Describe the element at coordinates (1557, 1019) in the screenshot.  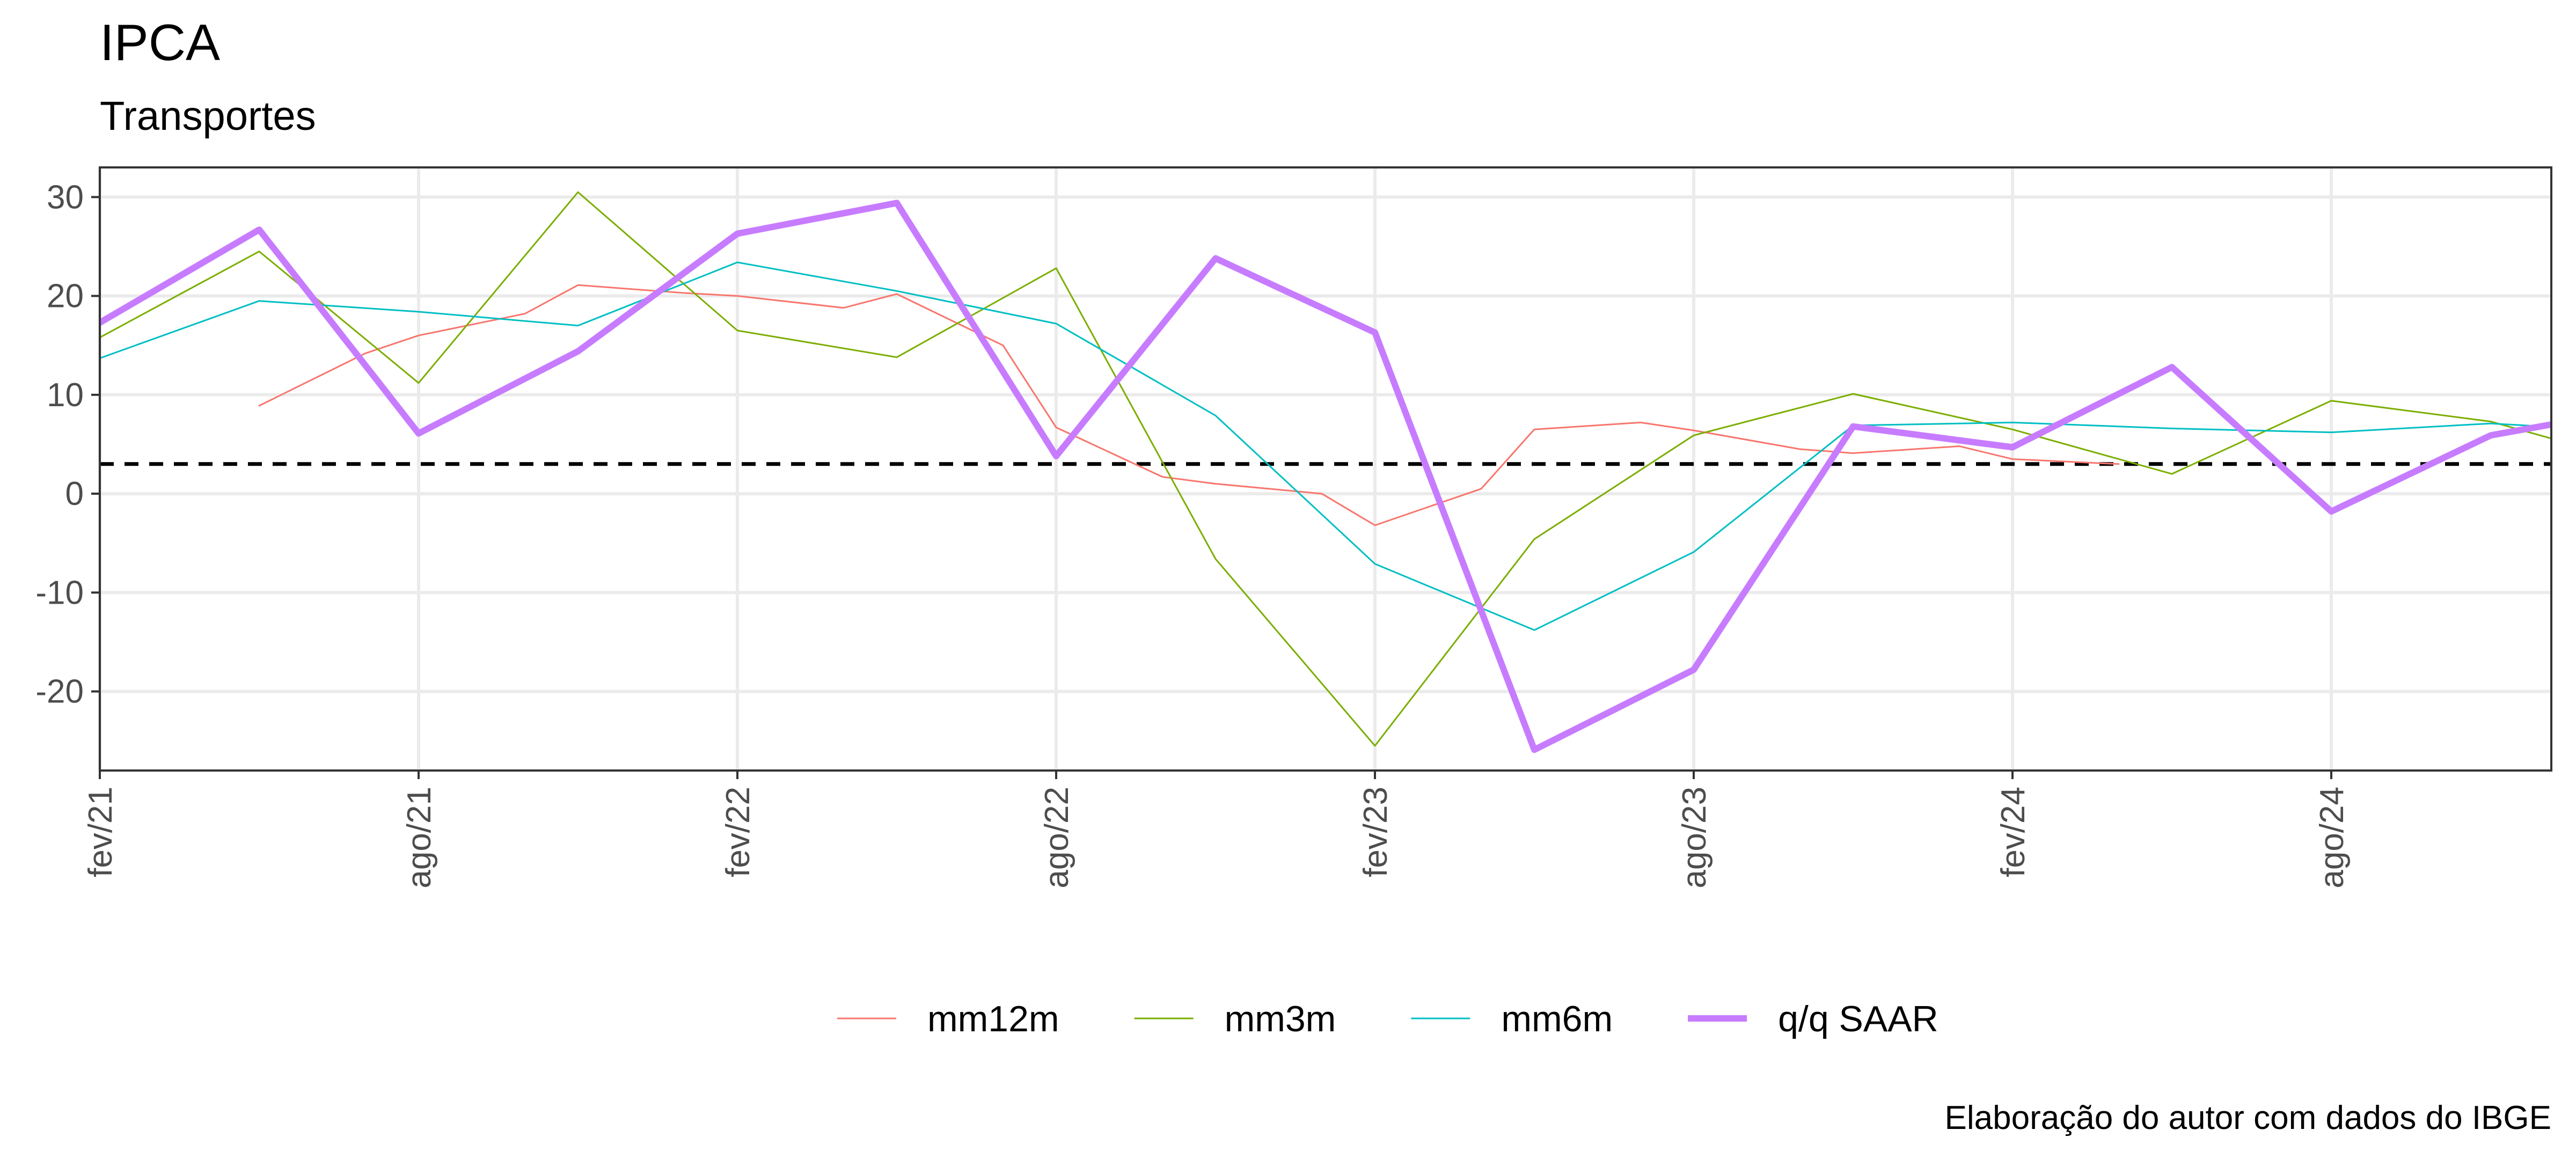
I see `legend-label-mm6m: mm6m` at that location.